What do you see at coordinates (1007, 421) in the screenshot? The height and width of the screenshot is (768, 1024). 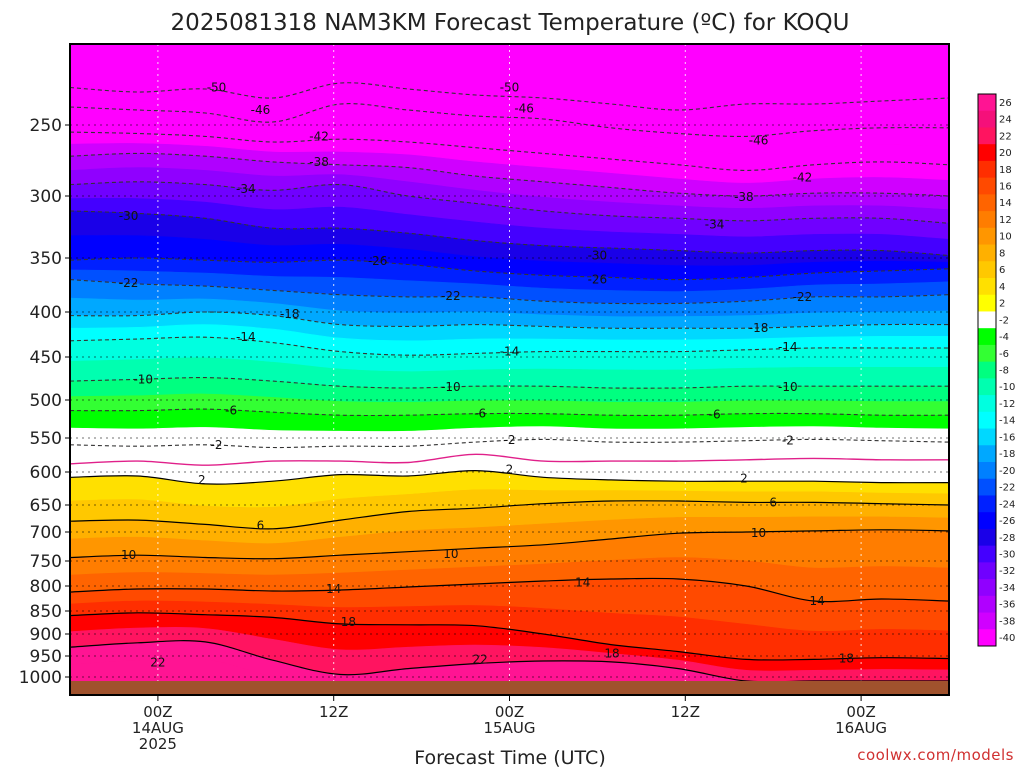 I see `colorbar-tick-label: -14` at bounding box center [1007, 421].